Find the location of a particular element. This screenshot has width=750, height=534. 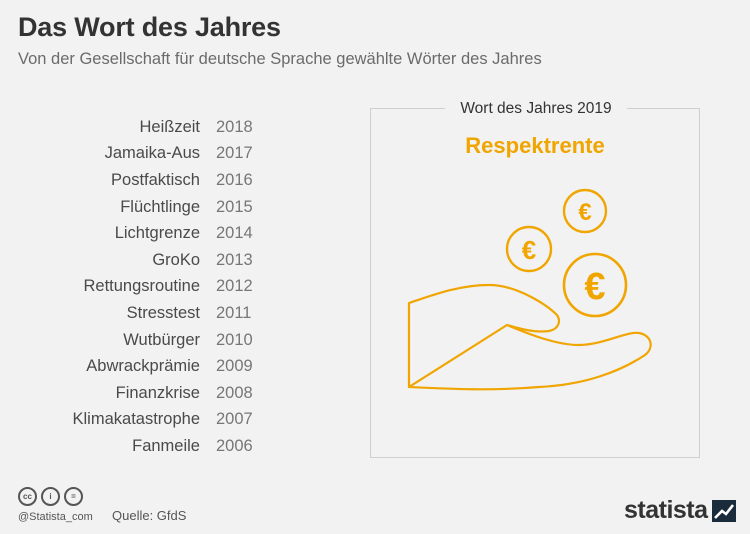

word-label: Finanzkrise is located at coordinates (138, 393).